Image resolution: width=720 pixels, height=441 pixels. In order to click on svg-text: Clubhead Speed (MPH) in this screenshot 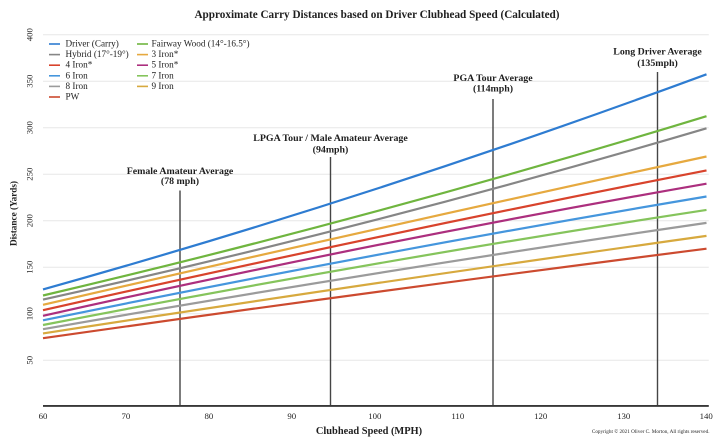, I will do `click(369, 431)`.